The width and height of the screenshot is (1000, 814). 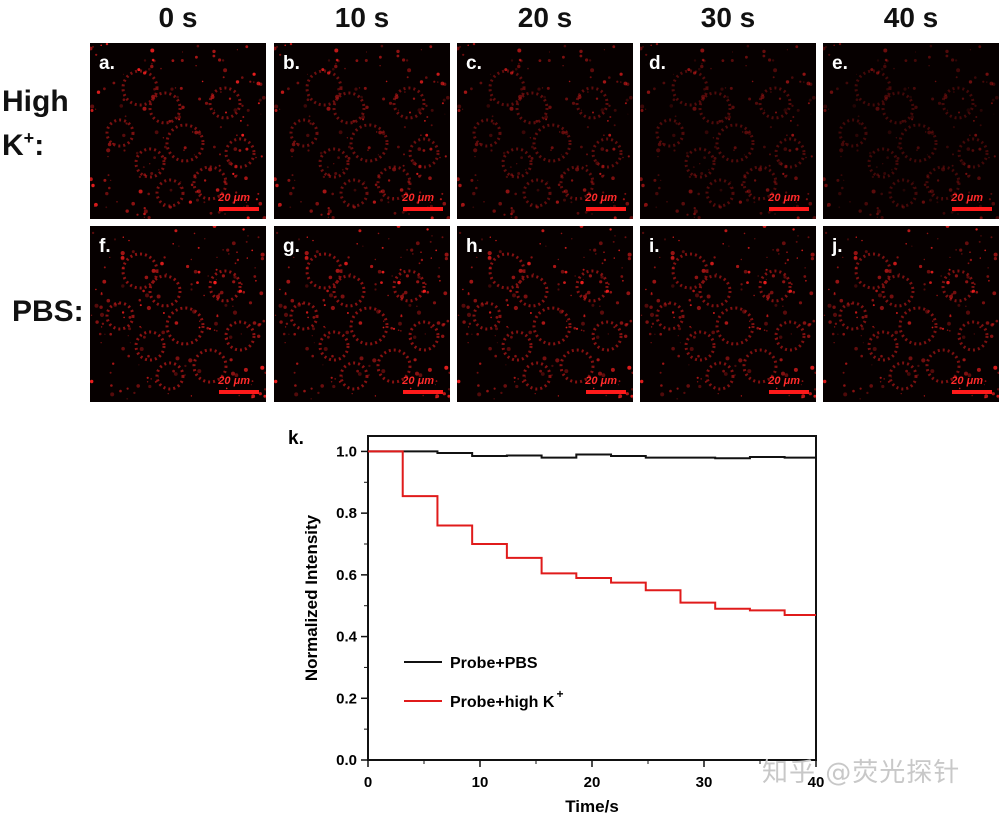 I want to click on row-label-high: High, so click(x=35, y=101).